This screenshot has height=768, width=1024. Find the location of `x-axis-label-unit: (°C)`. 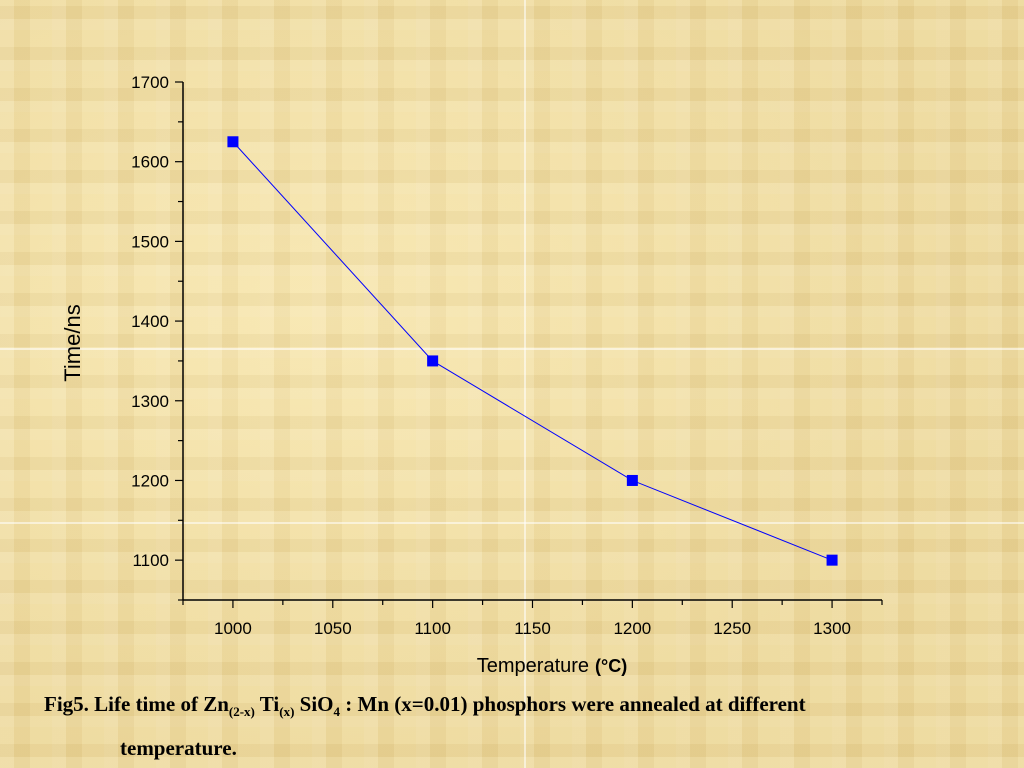

x-axis-label-unit: (°C) is located at coordinates (611, 666).